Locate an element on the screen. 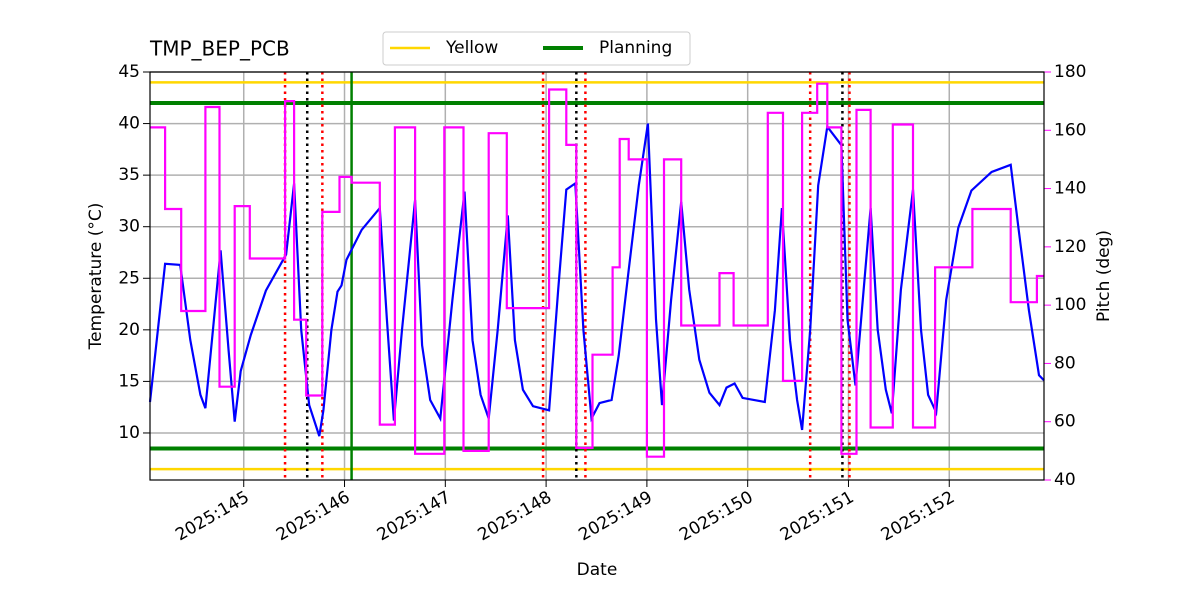 The height and width of the screenshot is (600, 1200). legend-label: Yellow is located at coordinates (471, 48).